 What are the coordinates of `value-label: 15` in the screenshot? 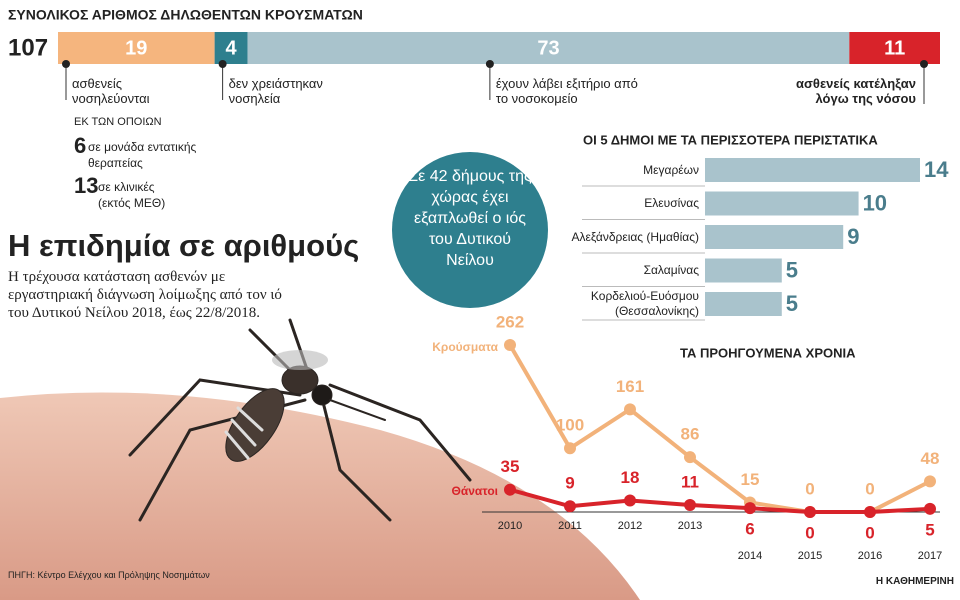 It's located at (750, 479).